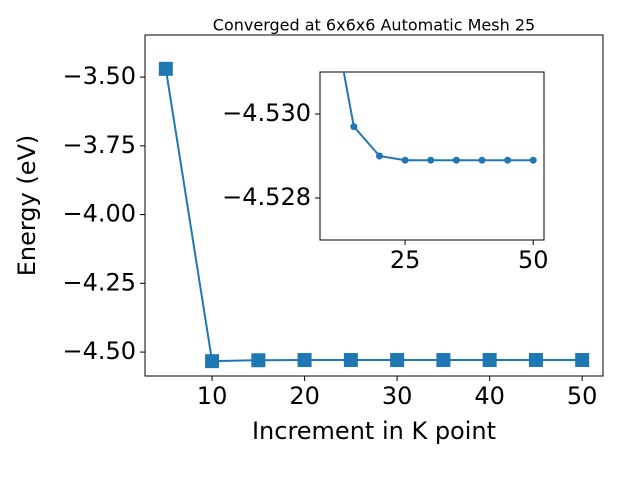  Describe the element at coordinates (99, 282) in the screenshot. I see `y-tick-label: −4.25` at that location.